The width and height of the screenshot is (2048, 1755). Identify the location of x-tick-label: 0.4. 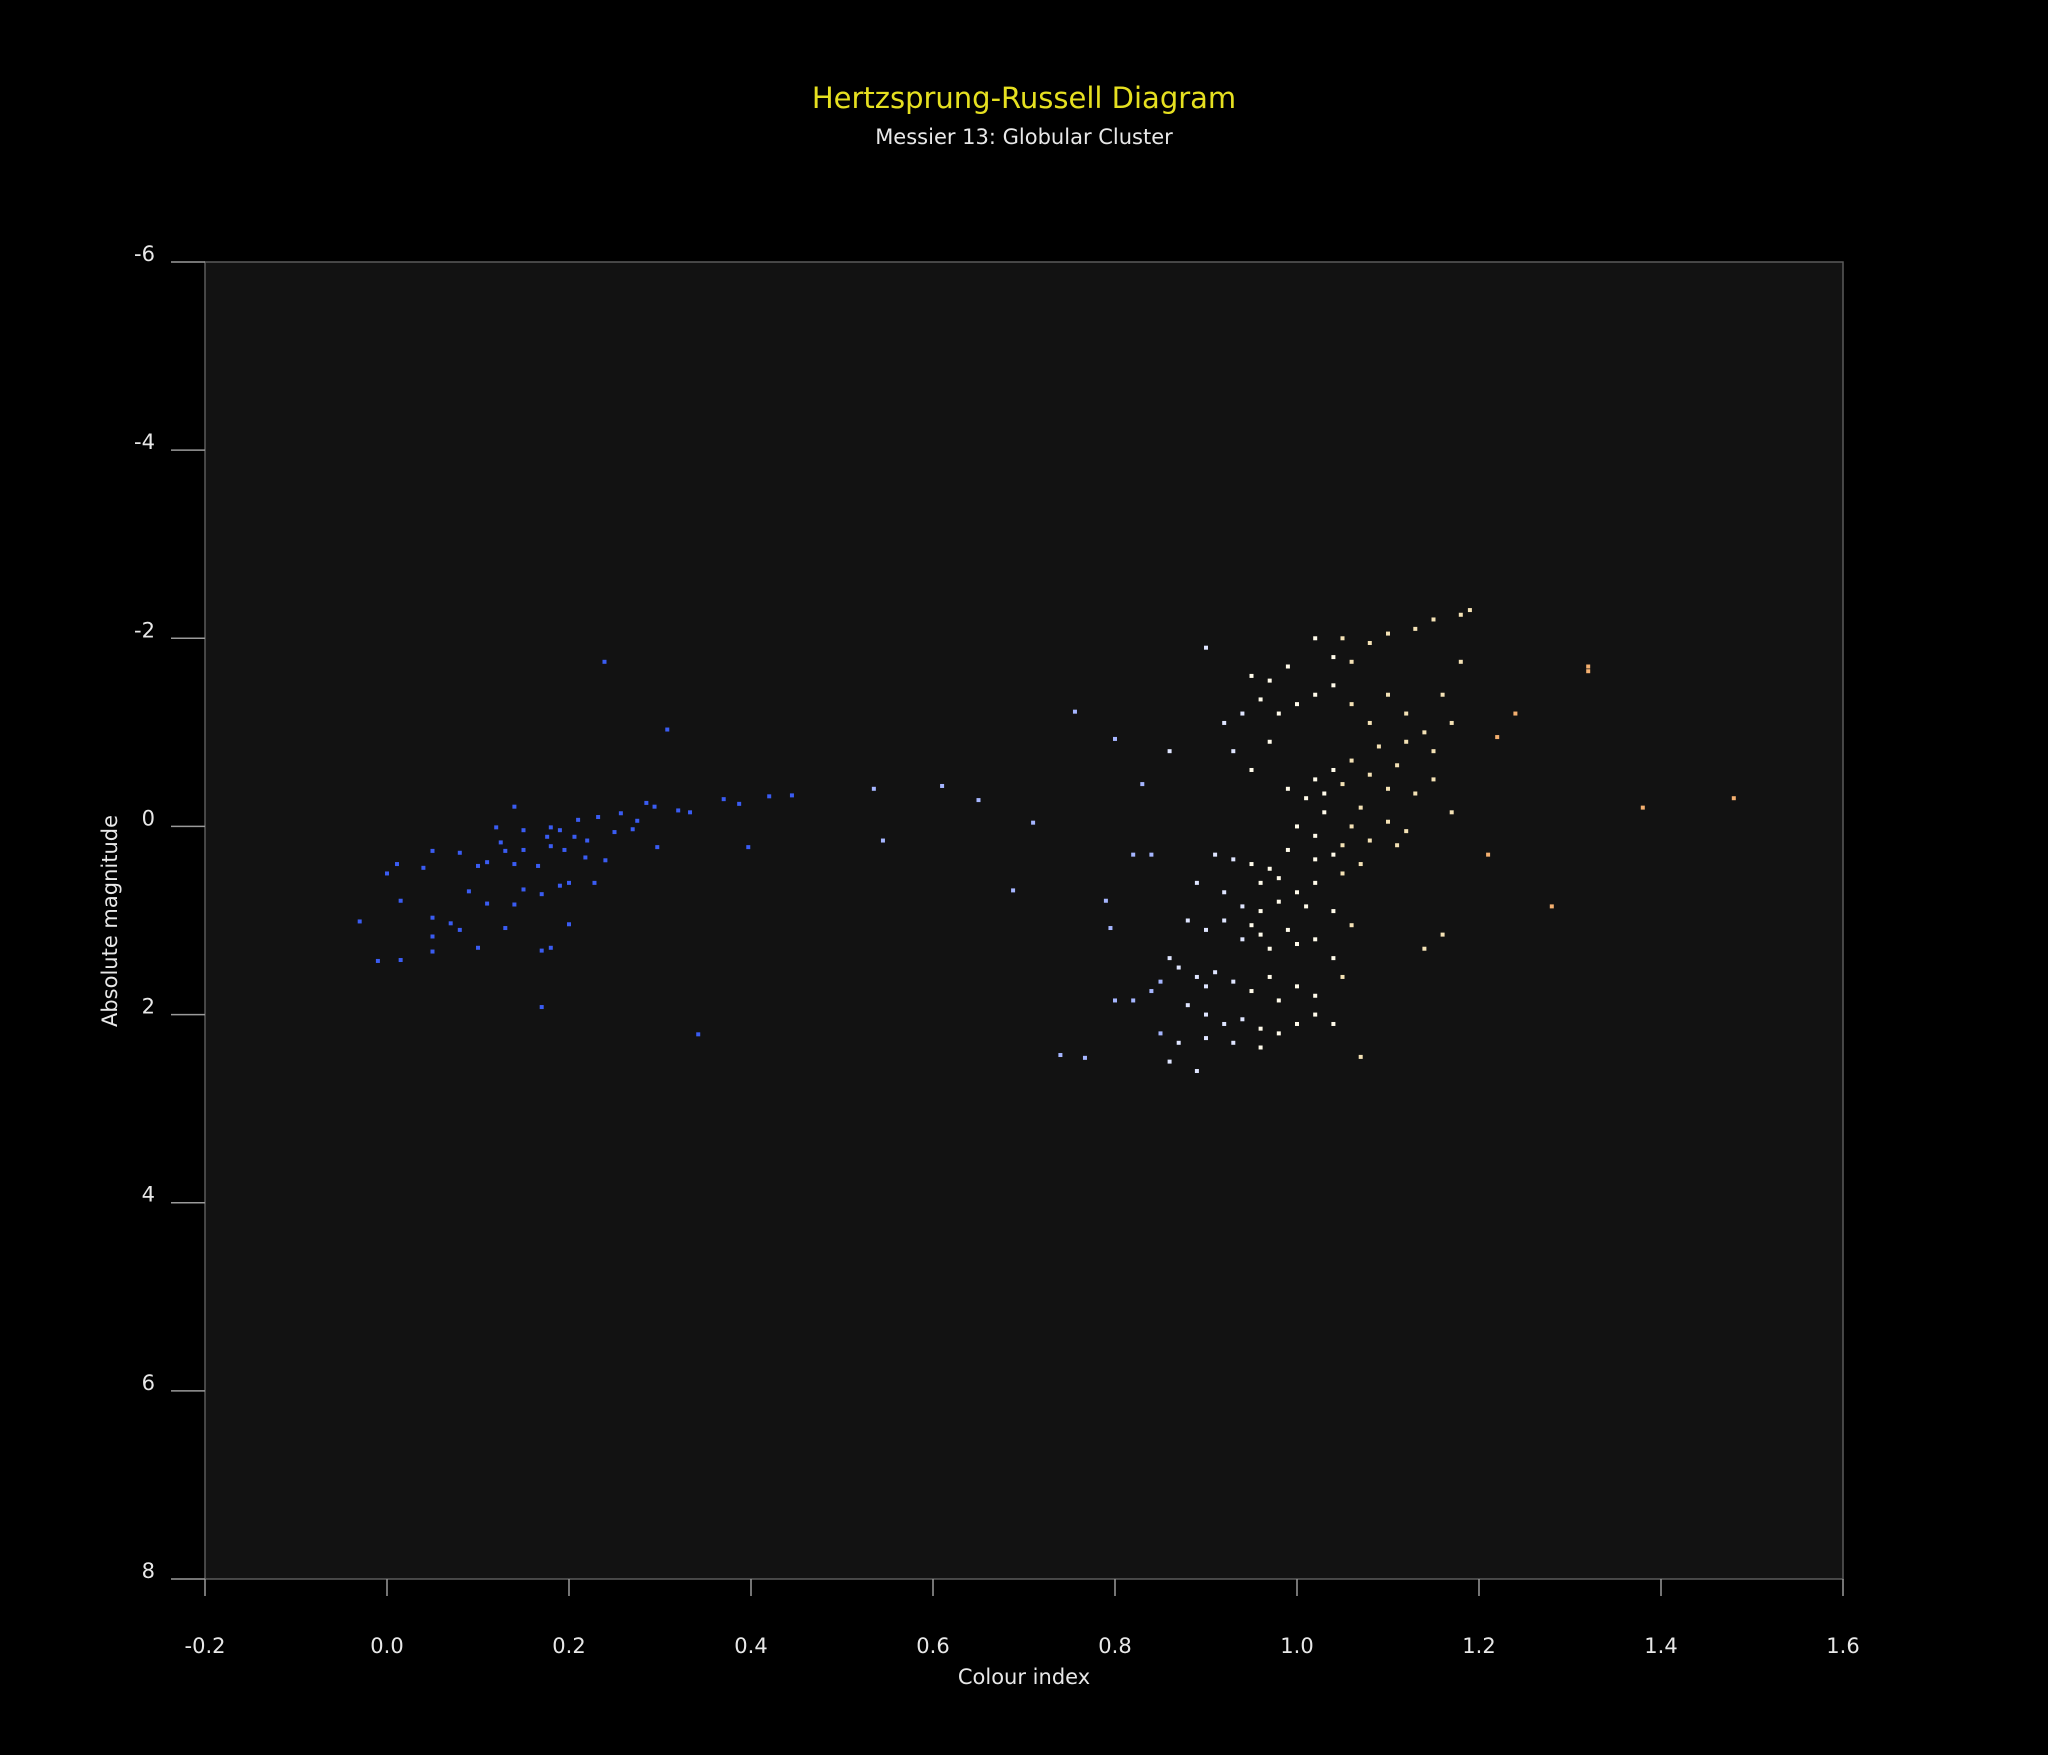
(750, 1646).